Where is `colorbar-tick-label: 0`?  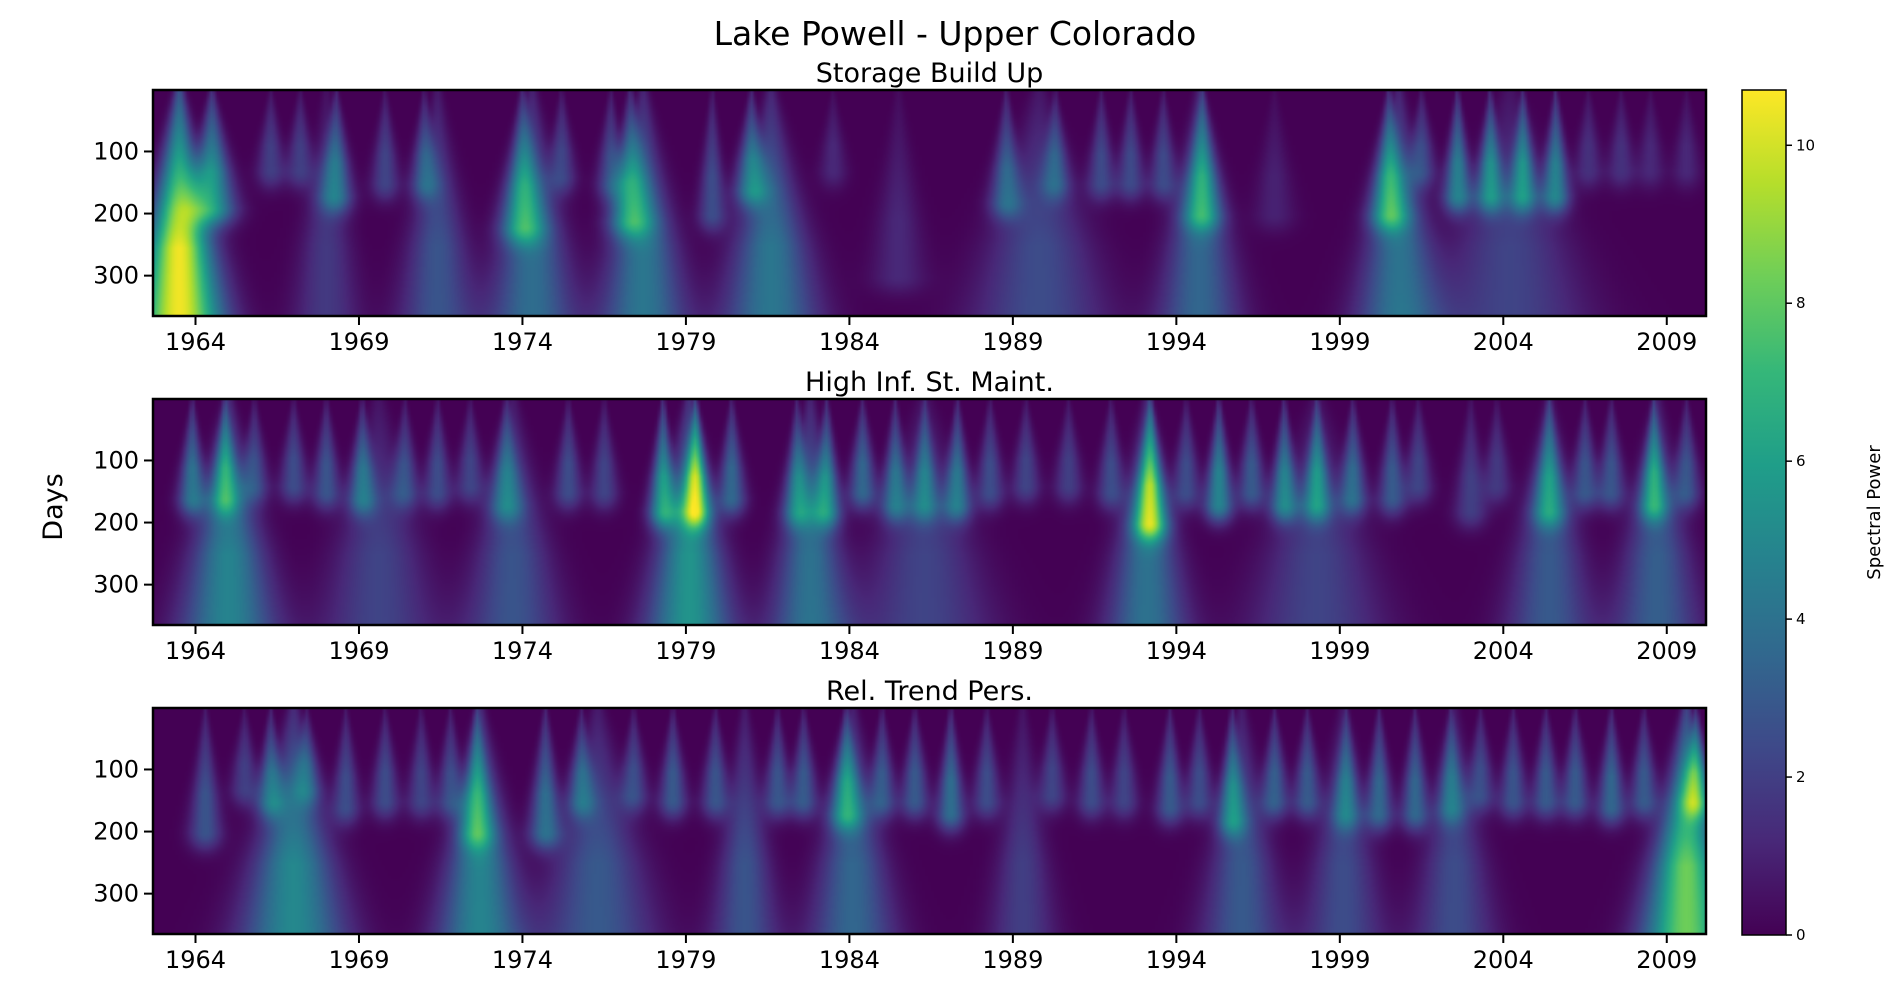 colorbar-tick-label: 0 is located at coordinates (1801, 935).